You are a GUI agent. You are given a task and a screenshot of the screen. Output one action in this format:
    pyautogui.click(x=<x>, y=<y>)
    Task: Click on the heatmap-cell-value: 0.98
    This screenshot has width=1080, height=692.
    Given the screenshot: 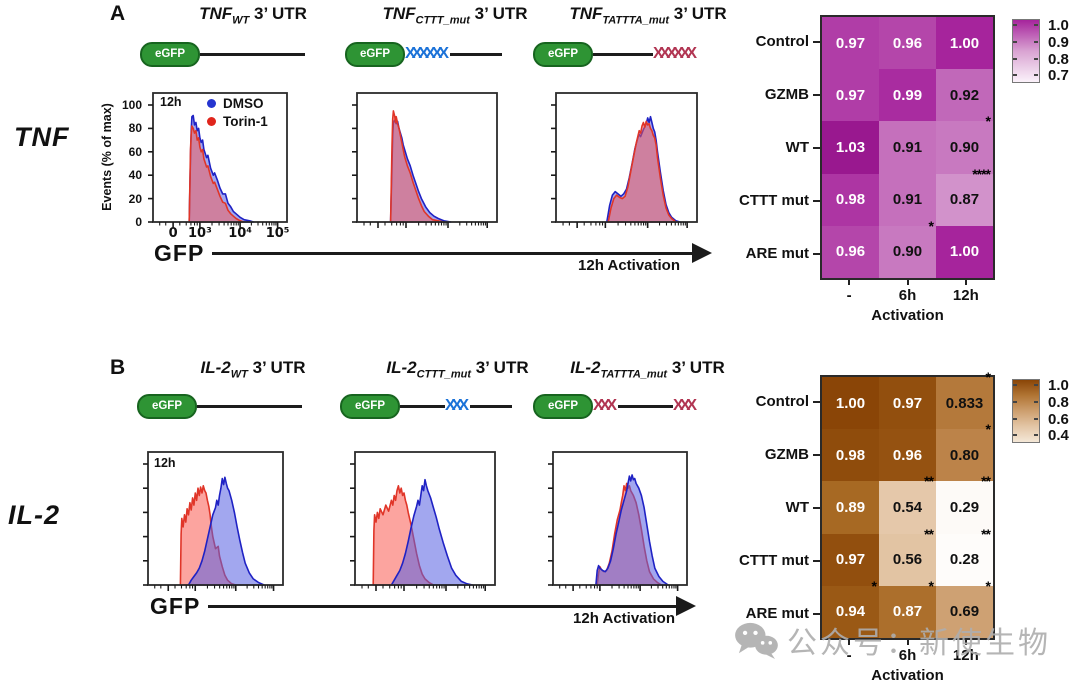 What is the action you would take?
    pyautogui.click(x=850, y=455)
    